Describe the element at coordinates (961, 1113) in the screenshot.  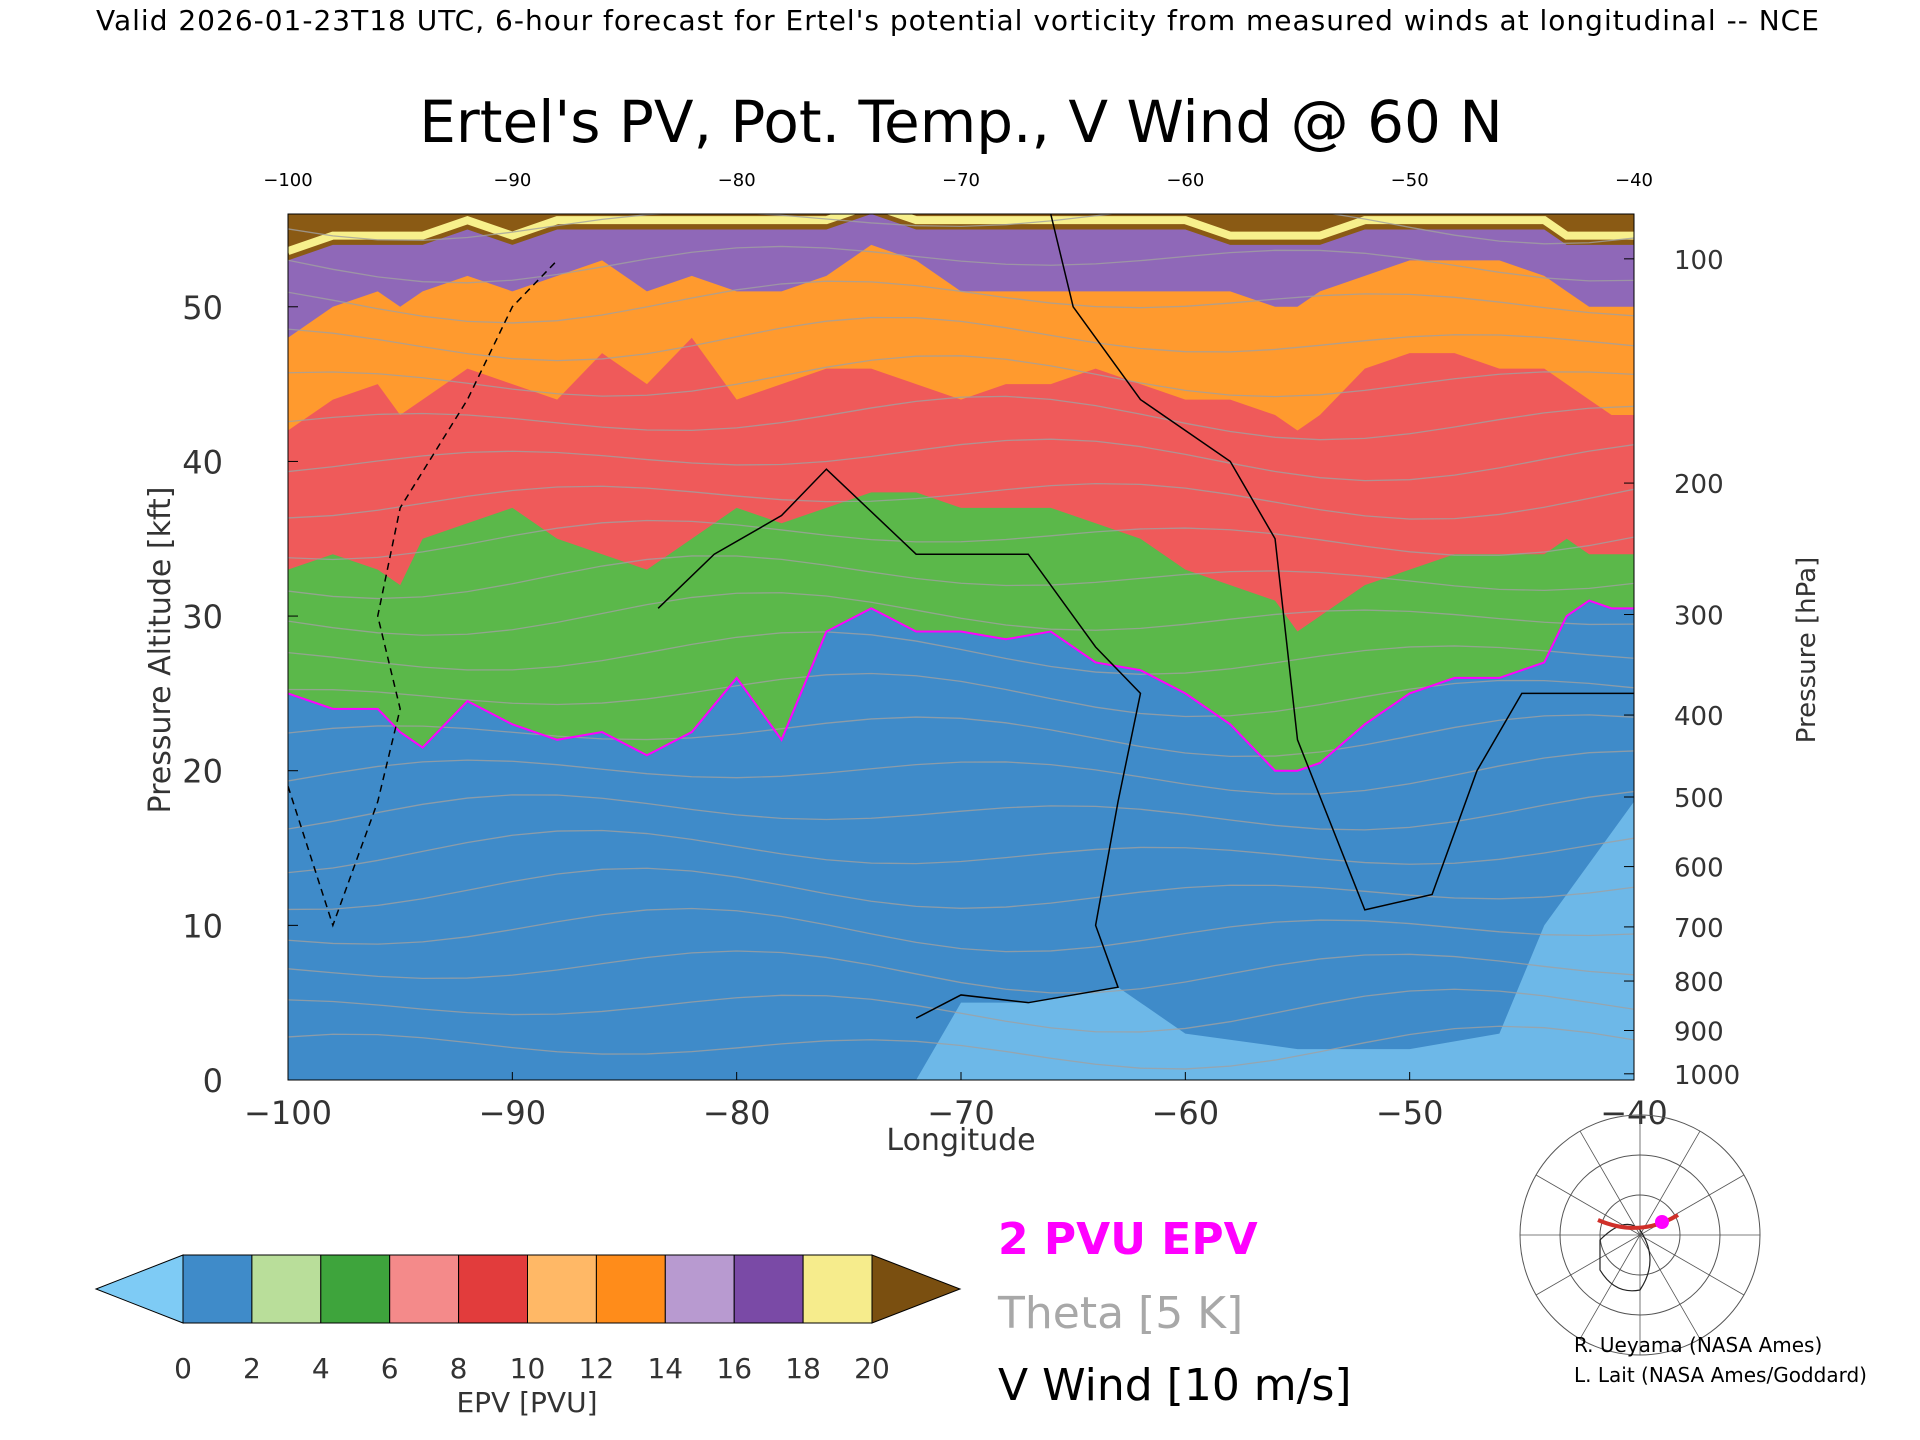
I see `x-tick-label: −70` at that location.